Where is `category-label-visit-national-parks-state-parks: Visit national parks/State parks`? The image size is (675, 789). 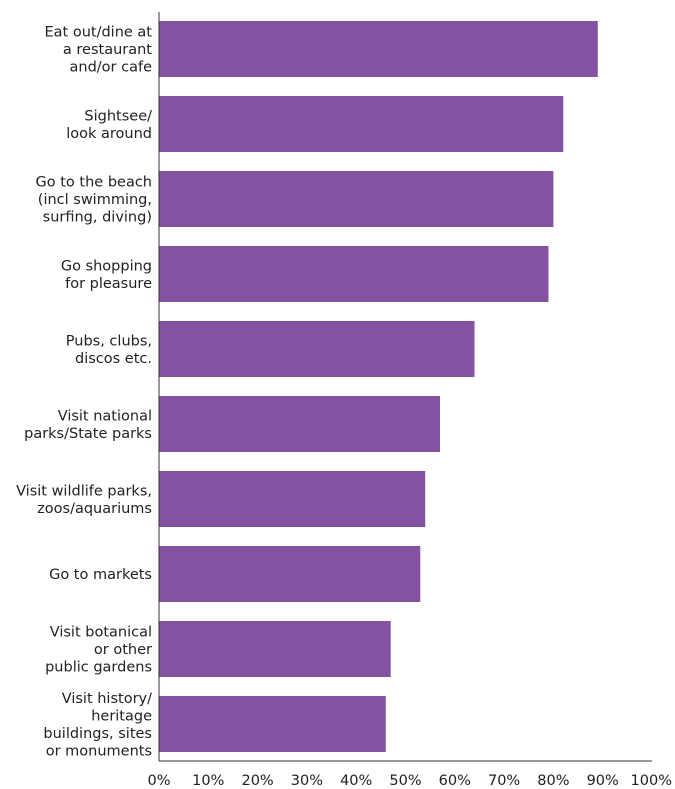
category-label-visit-national-parks-state-parks: Visit national parks/State parks is located at coordinates (88, 425).